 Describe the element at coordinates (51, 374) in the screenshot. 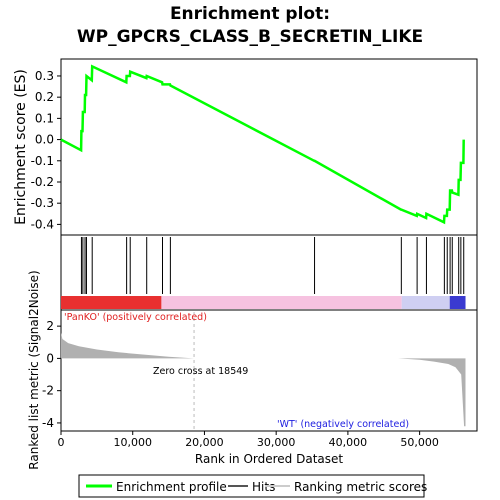

I see `metric-y-axis: 2 0 -2 -4` at that location.